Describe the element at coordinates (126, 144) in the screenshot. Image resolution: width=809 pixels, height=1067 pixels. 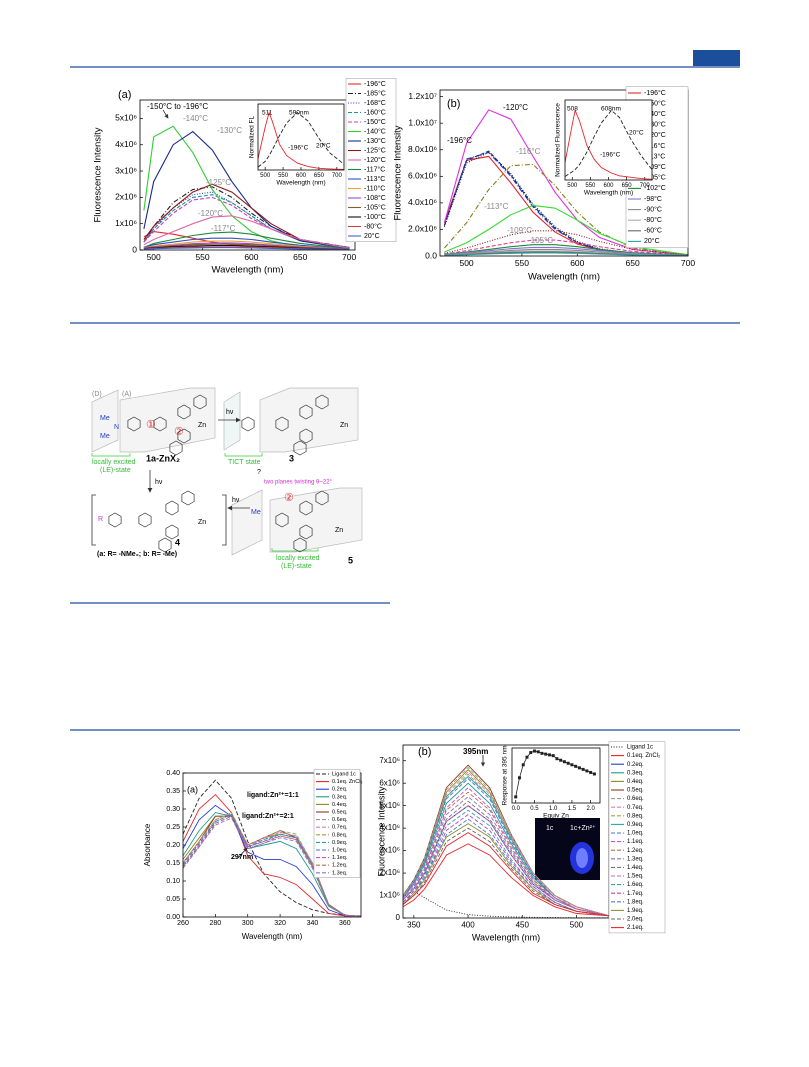
I see `y-tick-label: 4x10⁶` at that location.